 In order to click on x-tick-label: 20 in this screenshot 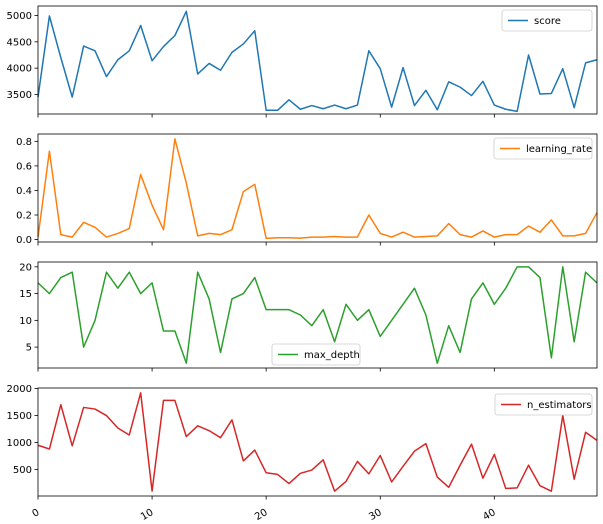, I will do `click(261, 515)`.